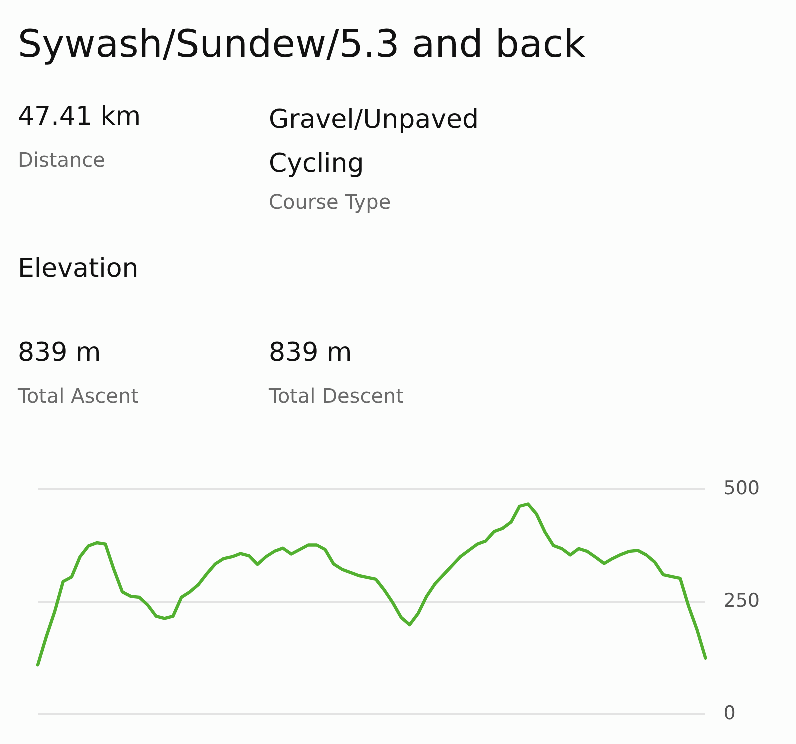  I want to click on y-tick-label: 250, so click(742, 601).